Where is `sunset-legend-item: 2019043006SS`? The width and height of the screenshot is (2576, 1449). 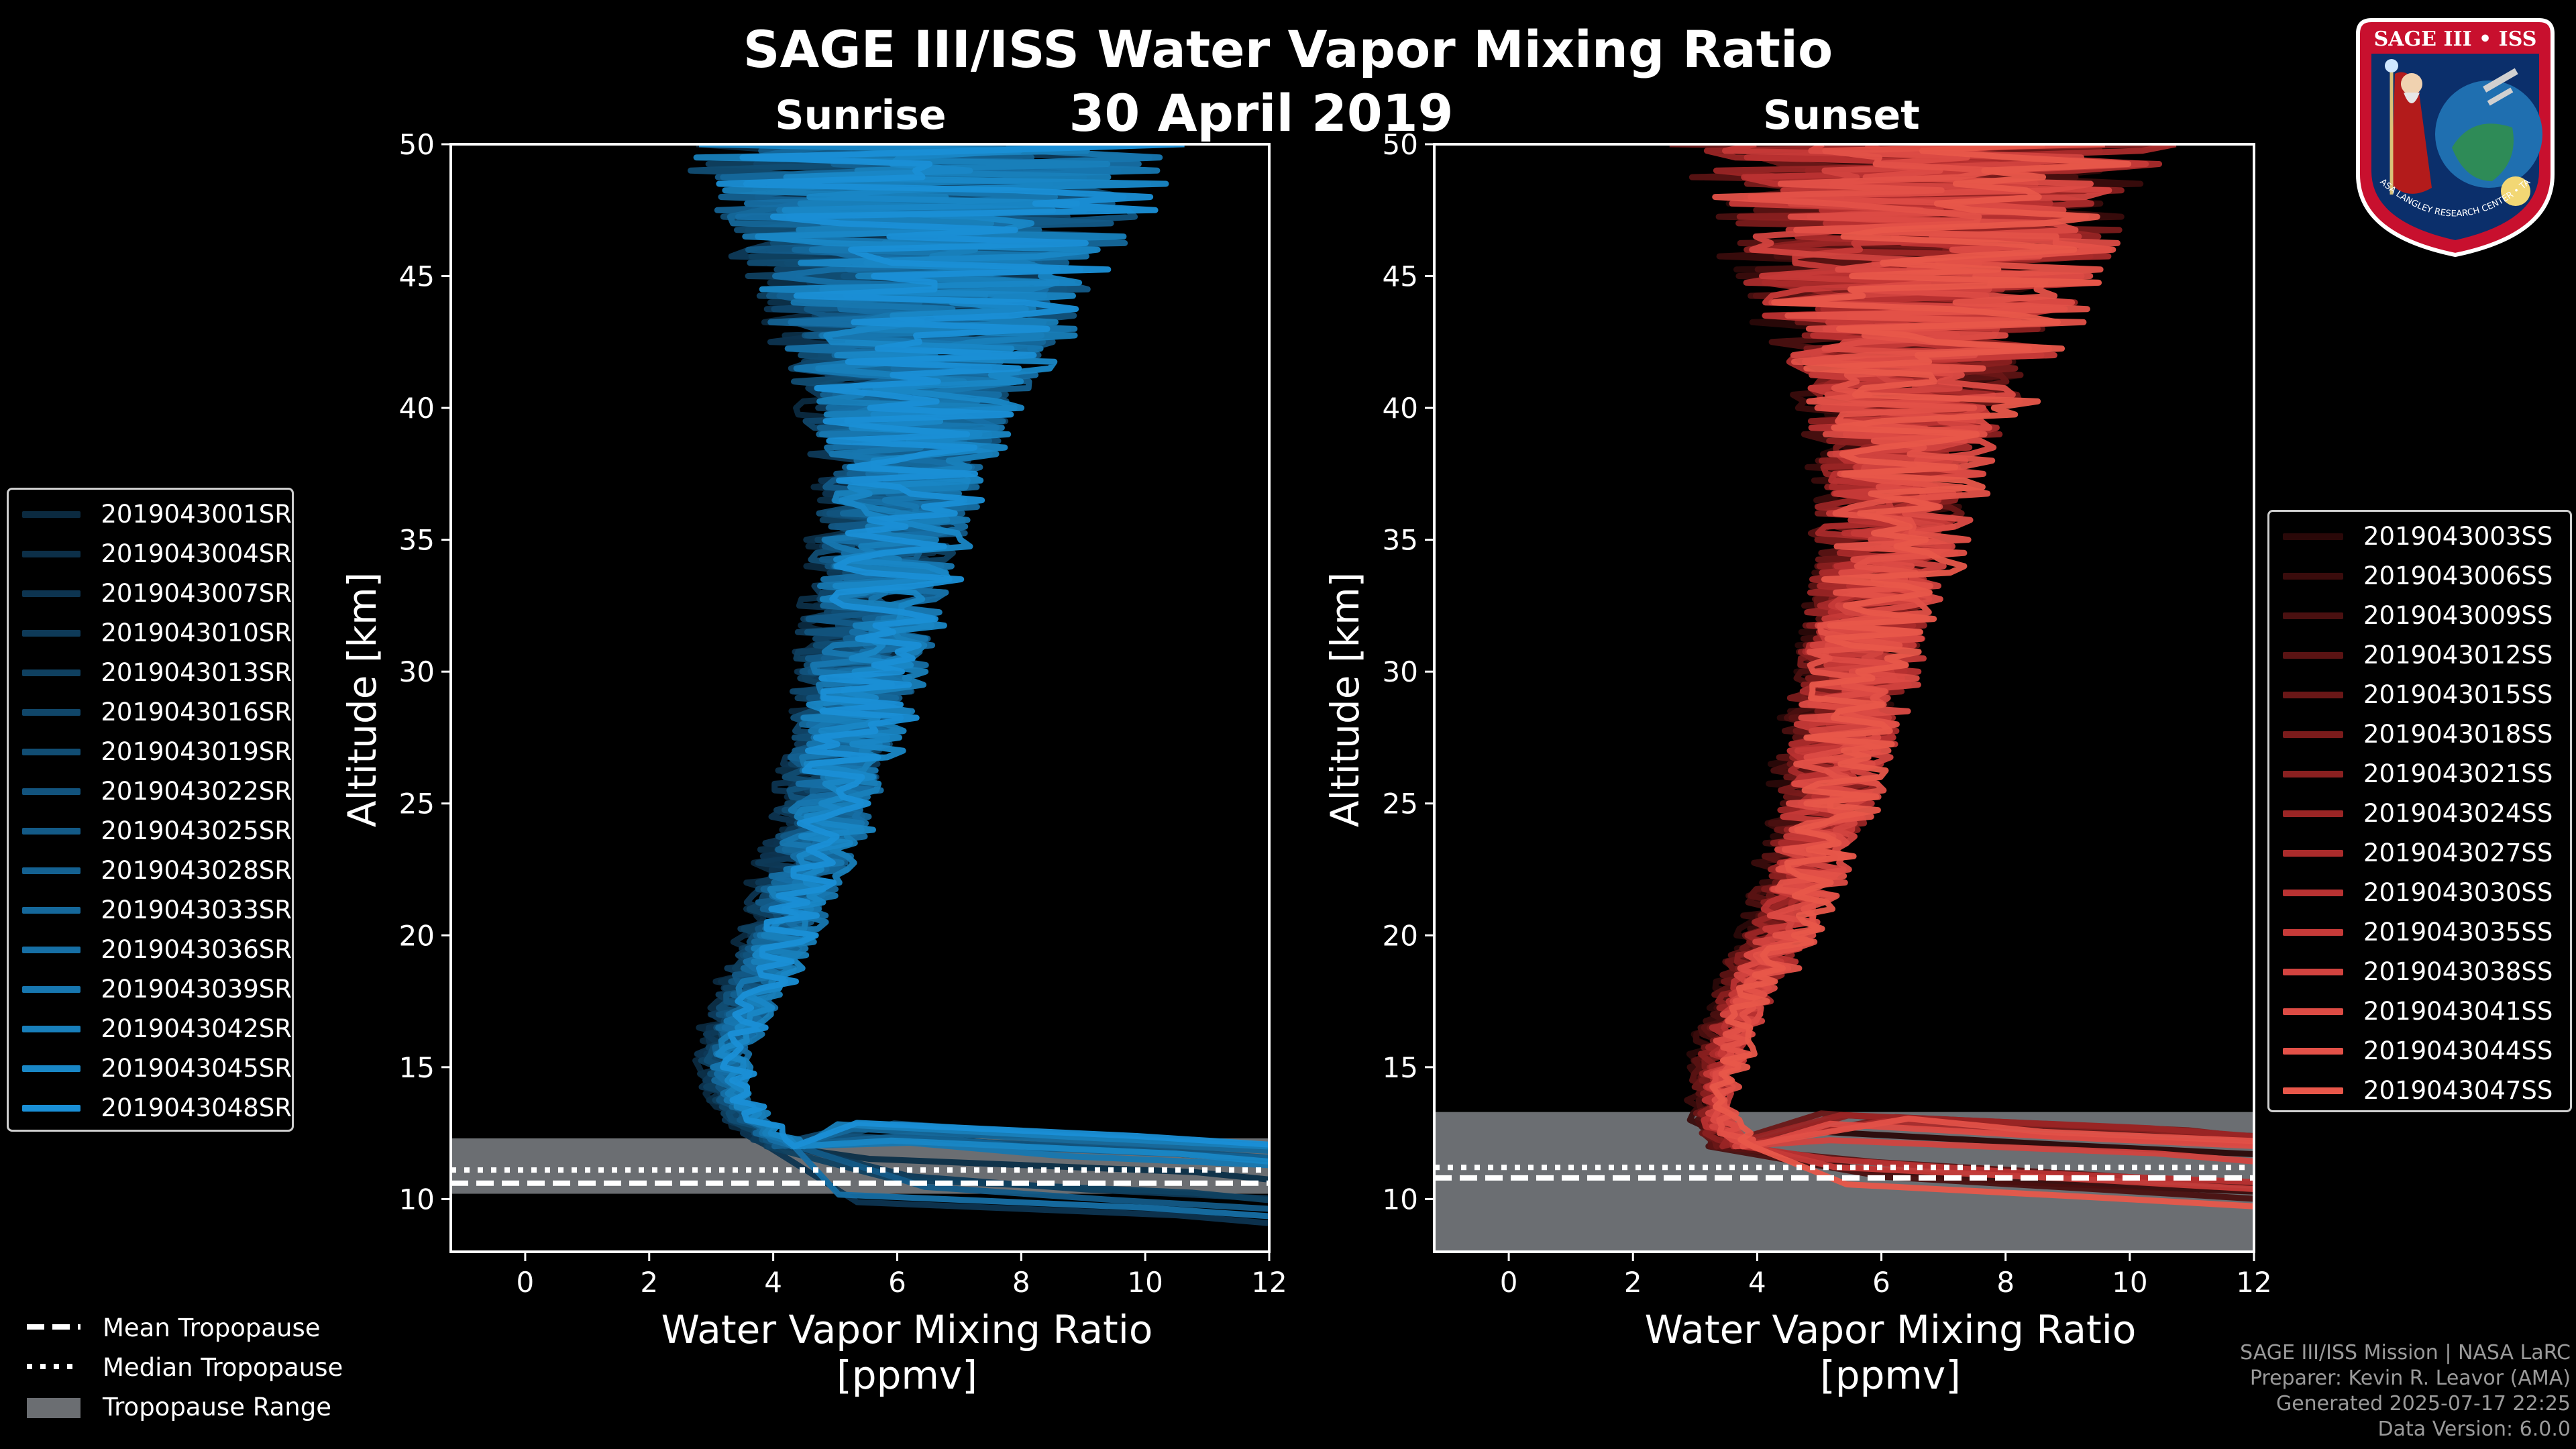 sunset-legend-item: 2019043006SS is located at coordinates (2419, 576).